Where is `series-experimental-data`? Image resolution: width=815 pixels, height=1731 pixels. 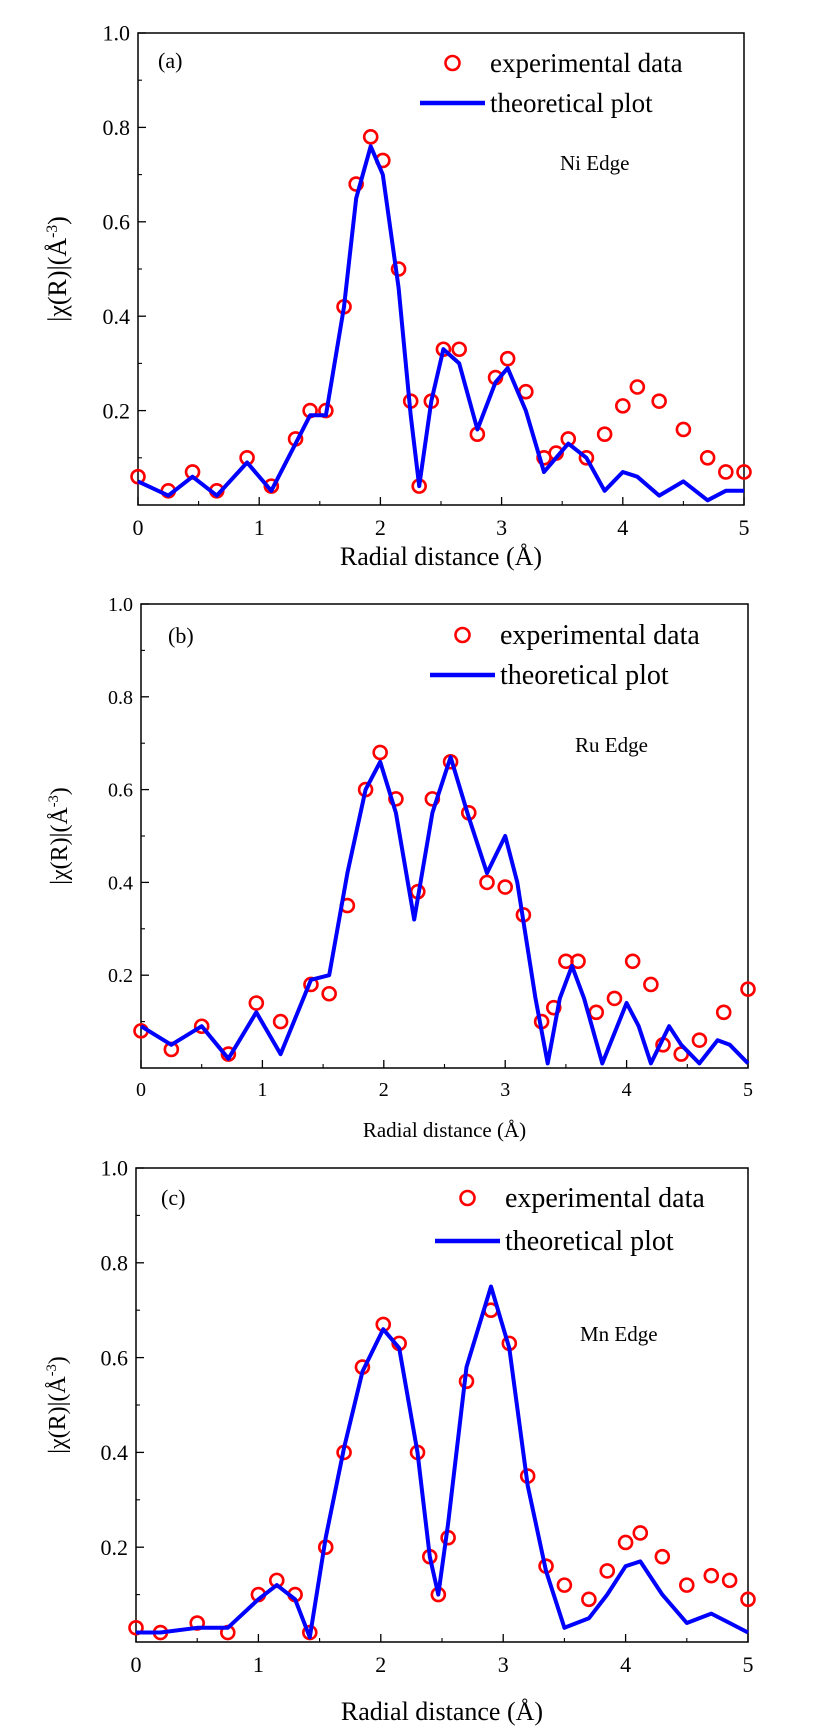
series-experimental-data is located at coordinates (444, 903).